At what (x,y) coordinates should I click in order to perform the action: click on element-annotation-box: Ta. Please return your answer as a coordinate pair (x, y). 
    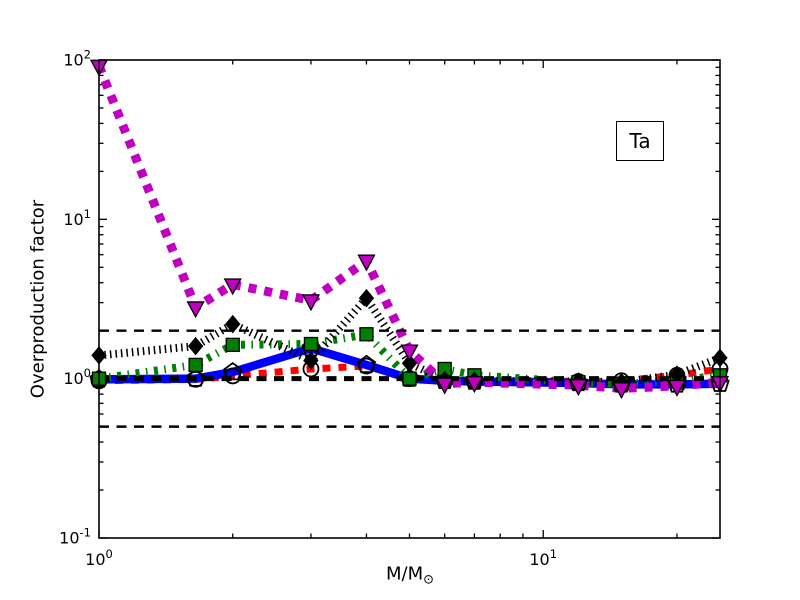
    Looking at the image, I should click on (640, 141).